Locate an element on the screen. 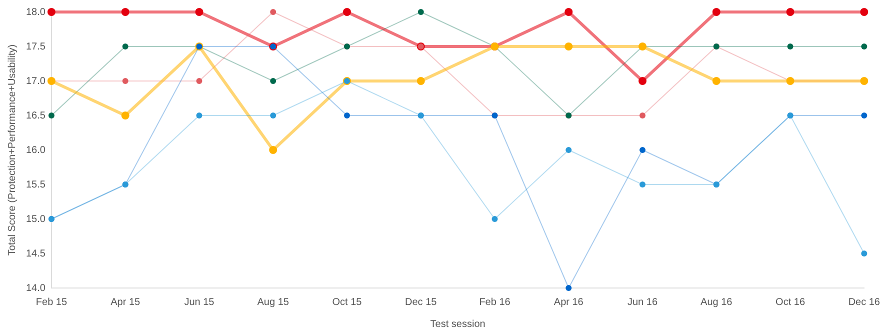 Image resolution: width=888 pixels, height=332 pixels. x-tick-label: Apr 16 is located at coordinates (569, 302).